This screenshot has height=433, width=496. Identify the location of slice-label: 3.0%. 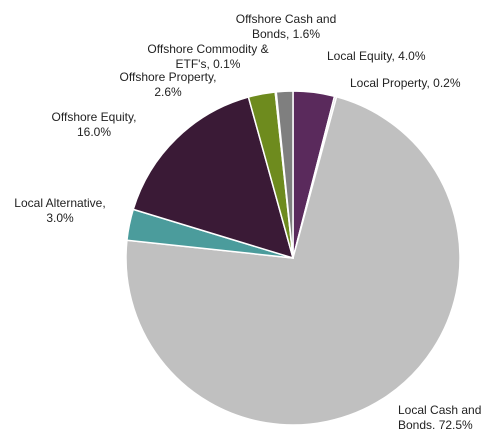
(60, 218).